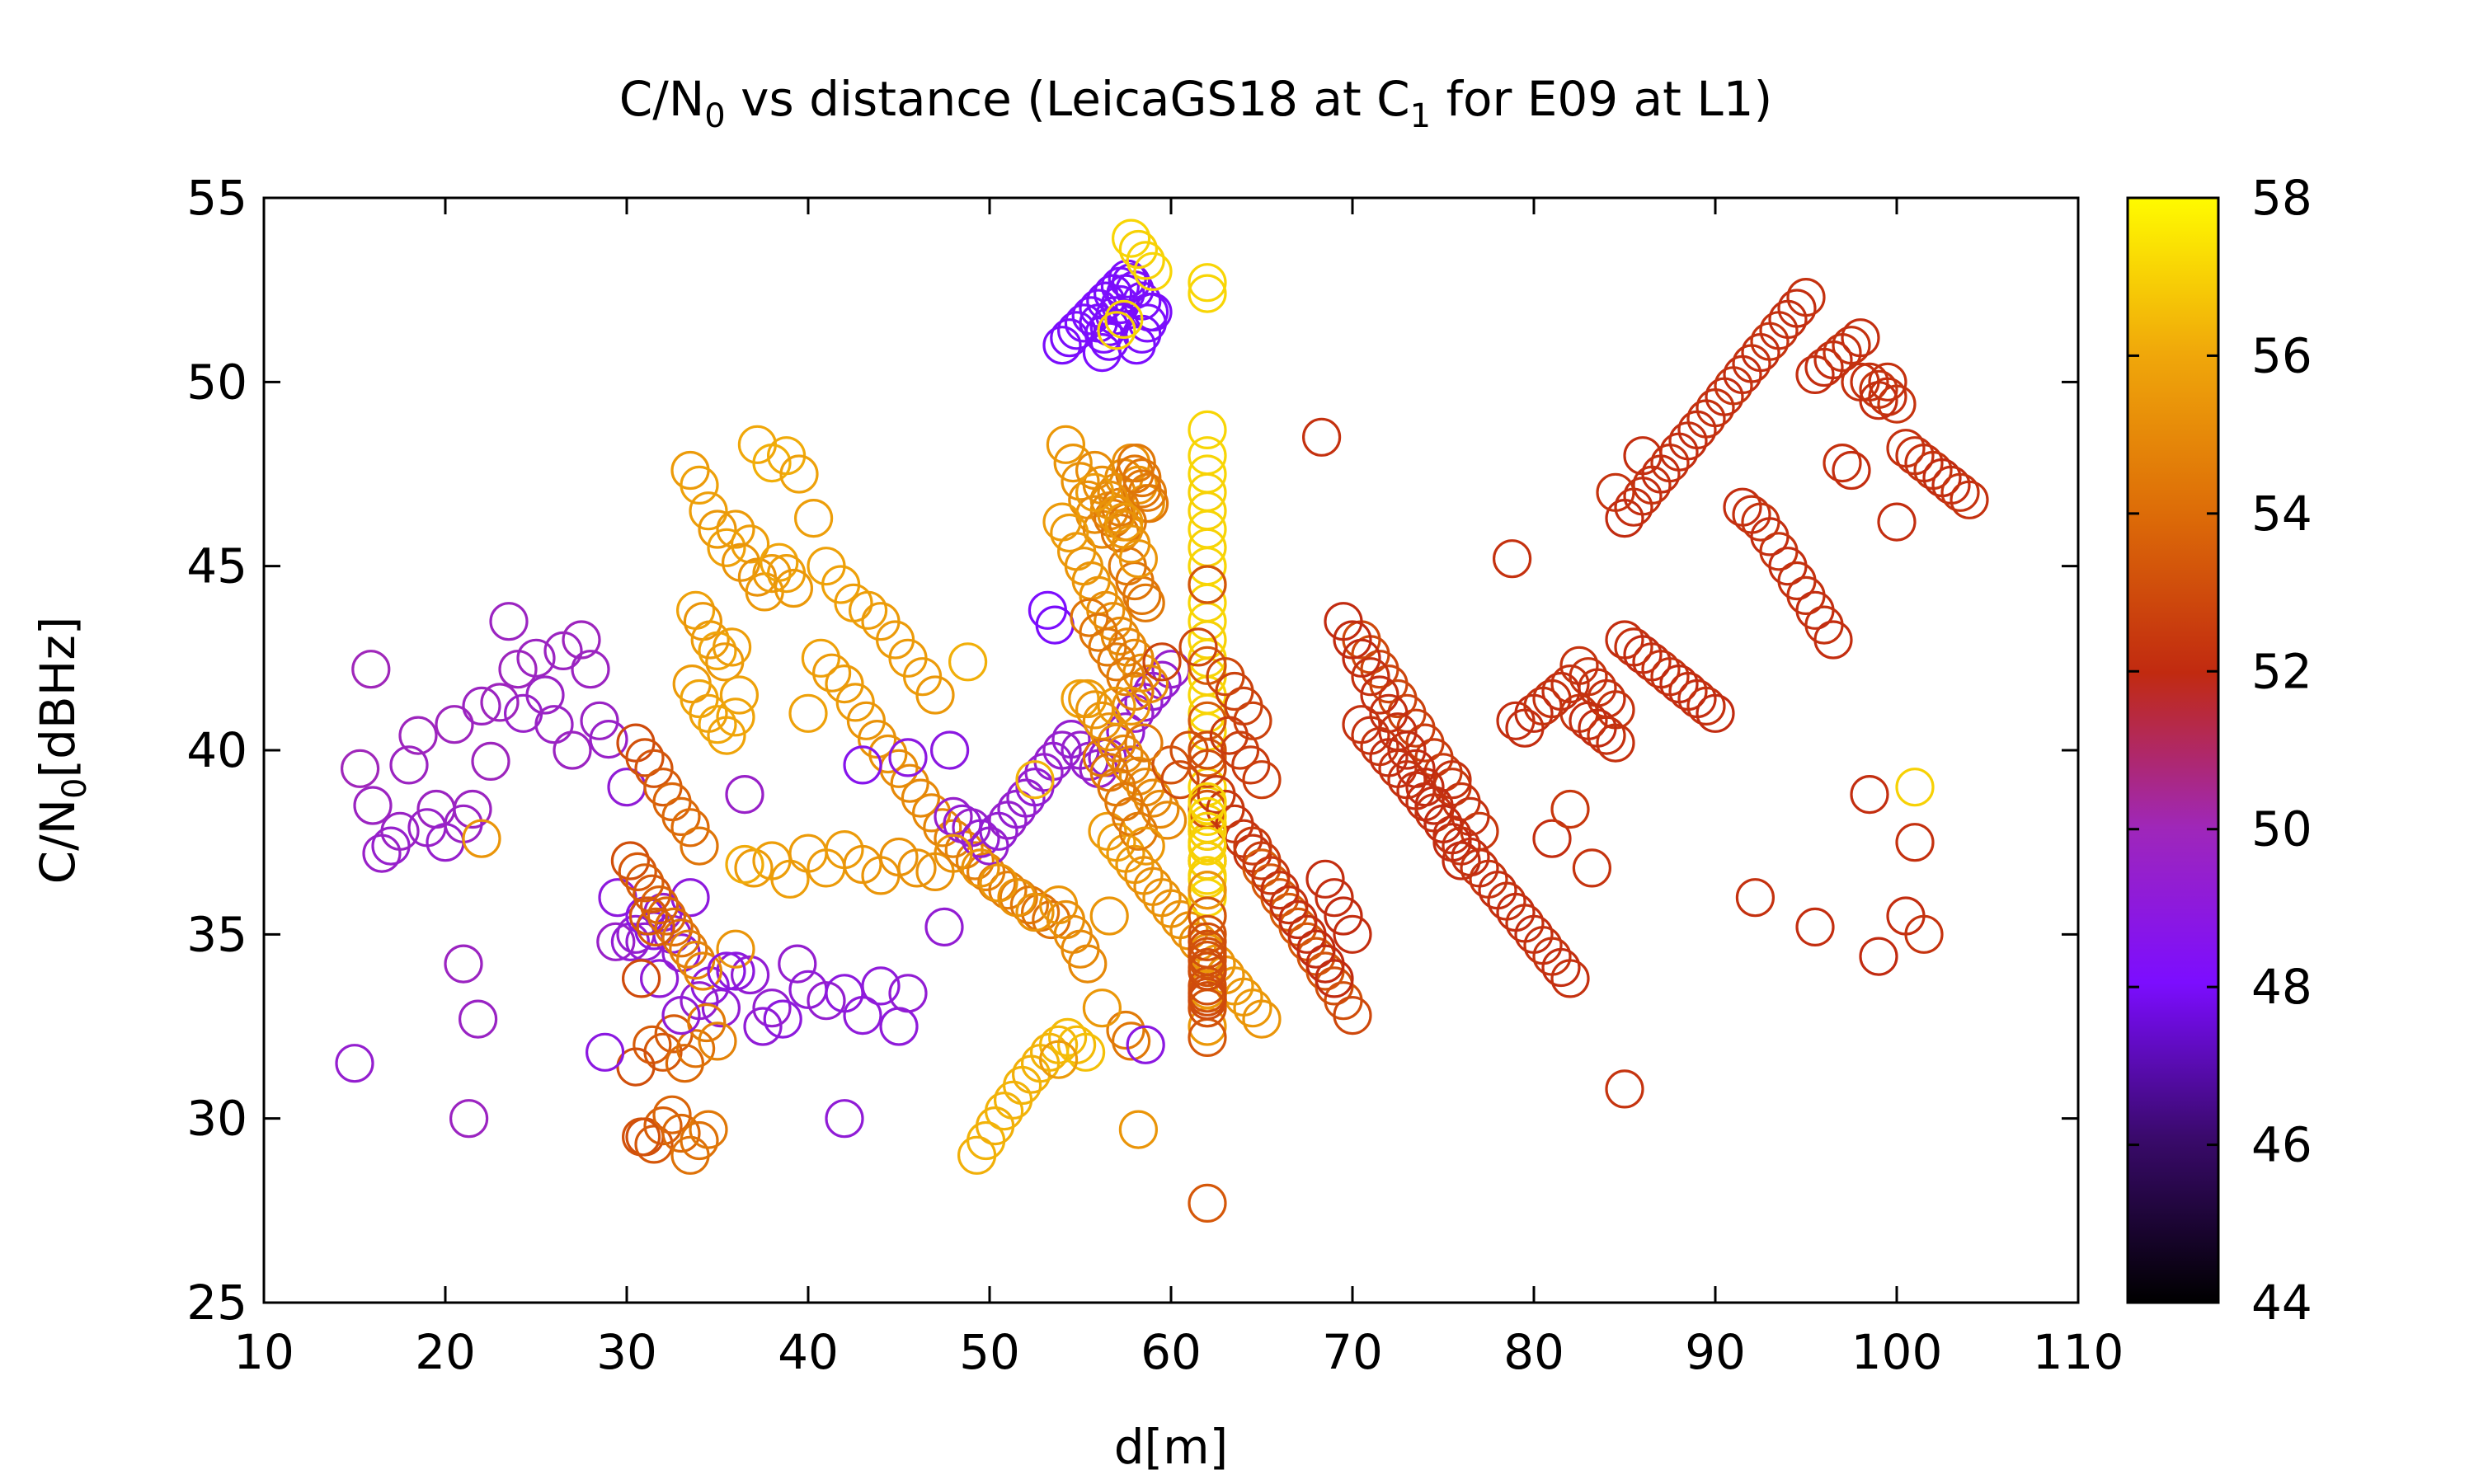 This screenshot has width=2474, height=1484. Describe the element at coordinates (263, 1352) in the screenshot. I see `x-tick-label: 10` at that location.